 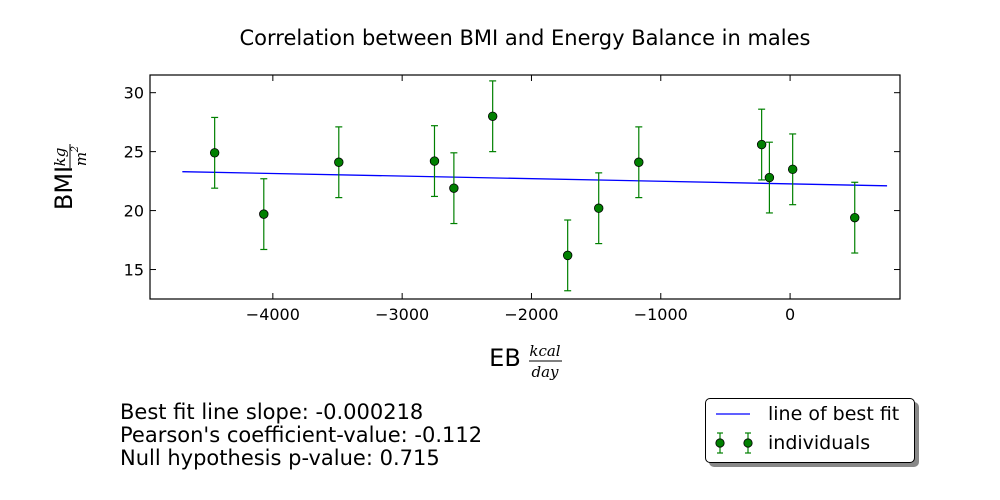 I want to click on y-axis-unit-power: 2, so click(x=75, y=149).